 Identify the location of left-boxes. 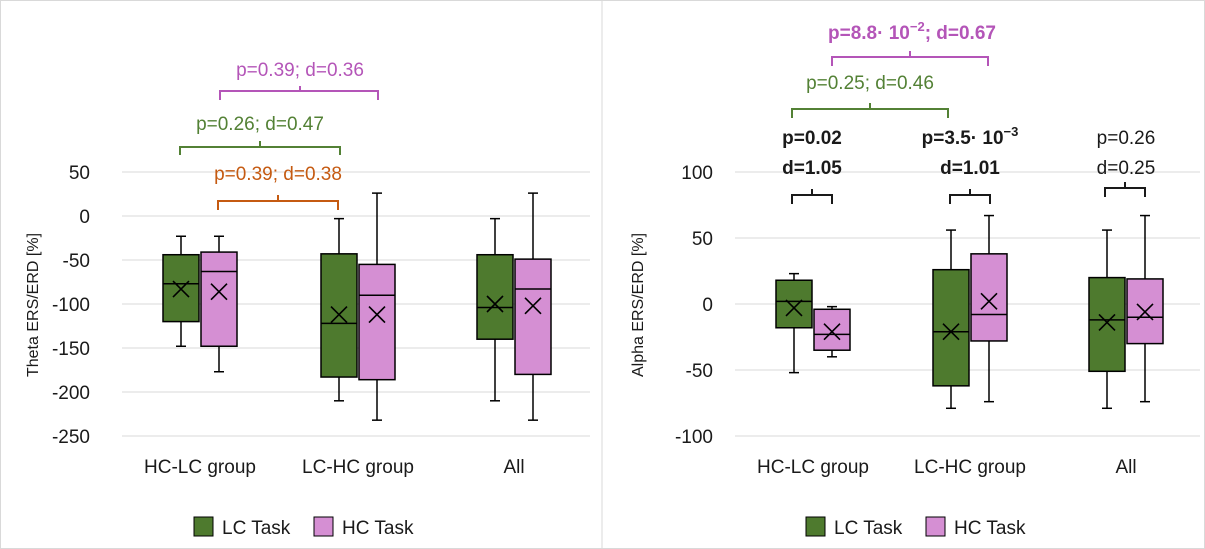
(357, 306).